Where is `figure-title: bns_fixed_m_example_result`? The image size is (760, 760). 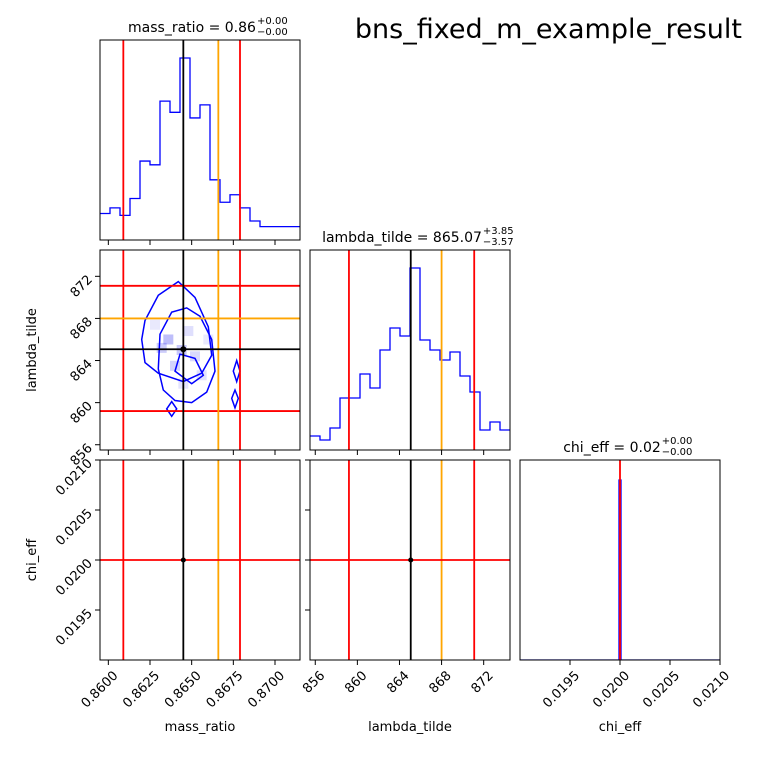 figure-title: bns_fixed_m_example_result is located at coordinates (548, 29).